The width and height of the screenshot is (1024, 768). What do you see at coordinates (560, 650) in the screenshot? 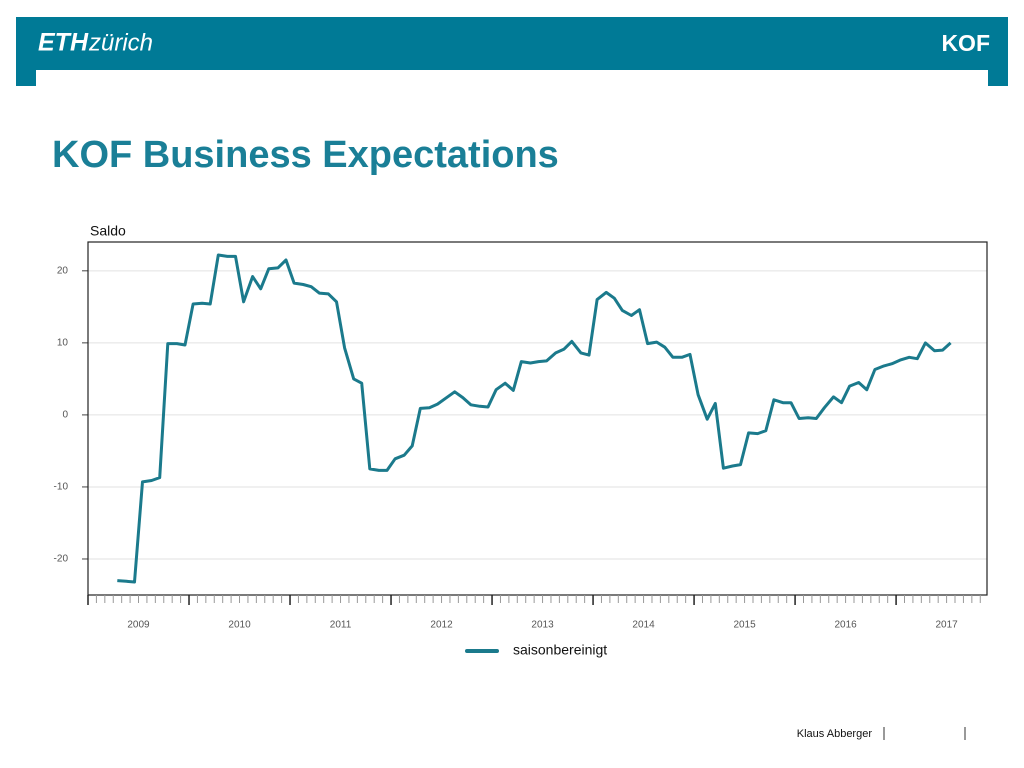
I see `legend-label: saisonbereinigt` at bounding box center [560, 650].